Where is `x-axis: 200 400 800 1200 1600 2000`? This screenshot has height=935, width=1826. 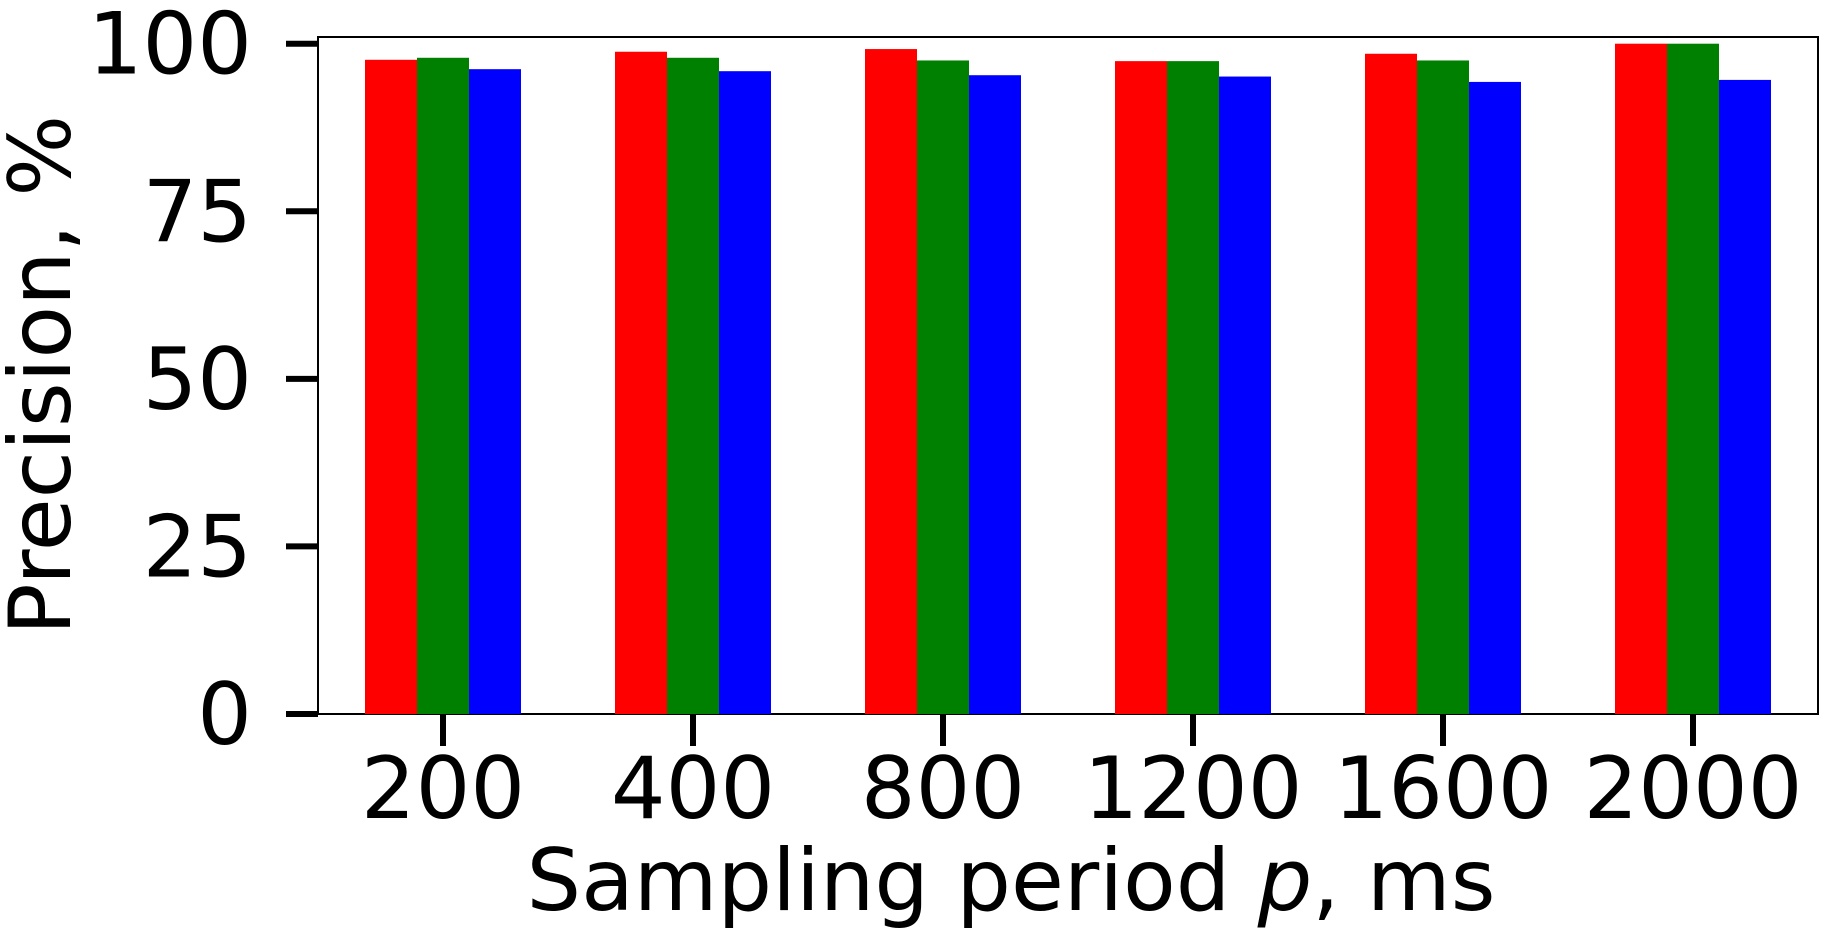
x-axis: 200 400 800 1200 1600 2000 is located at coordinates (1082, 776).